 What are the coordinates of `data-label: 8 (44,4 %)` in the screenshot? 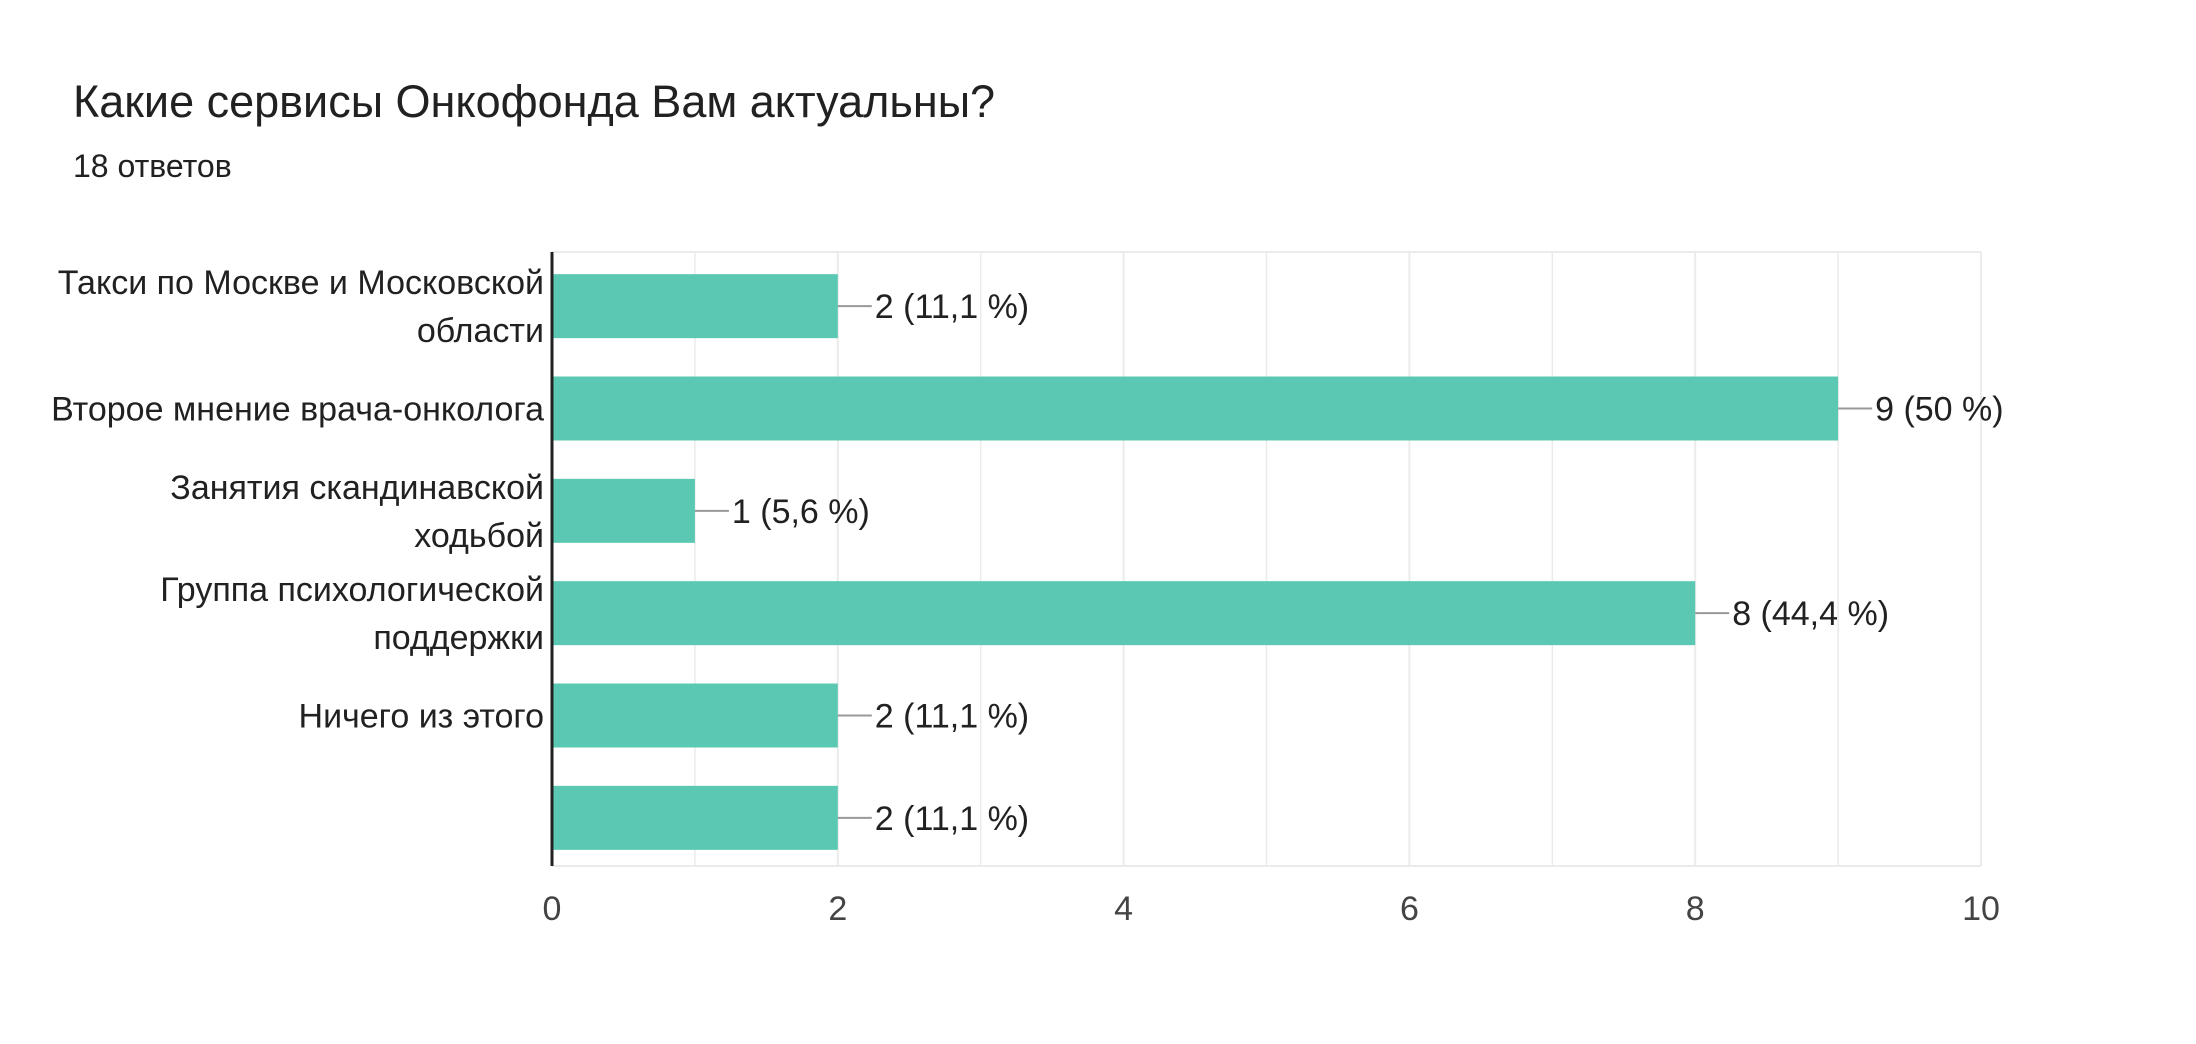 It's located at (1810, 614).